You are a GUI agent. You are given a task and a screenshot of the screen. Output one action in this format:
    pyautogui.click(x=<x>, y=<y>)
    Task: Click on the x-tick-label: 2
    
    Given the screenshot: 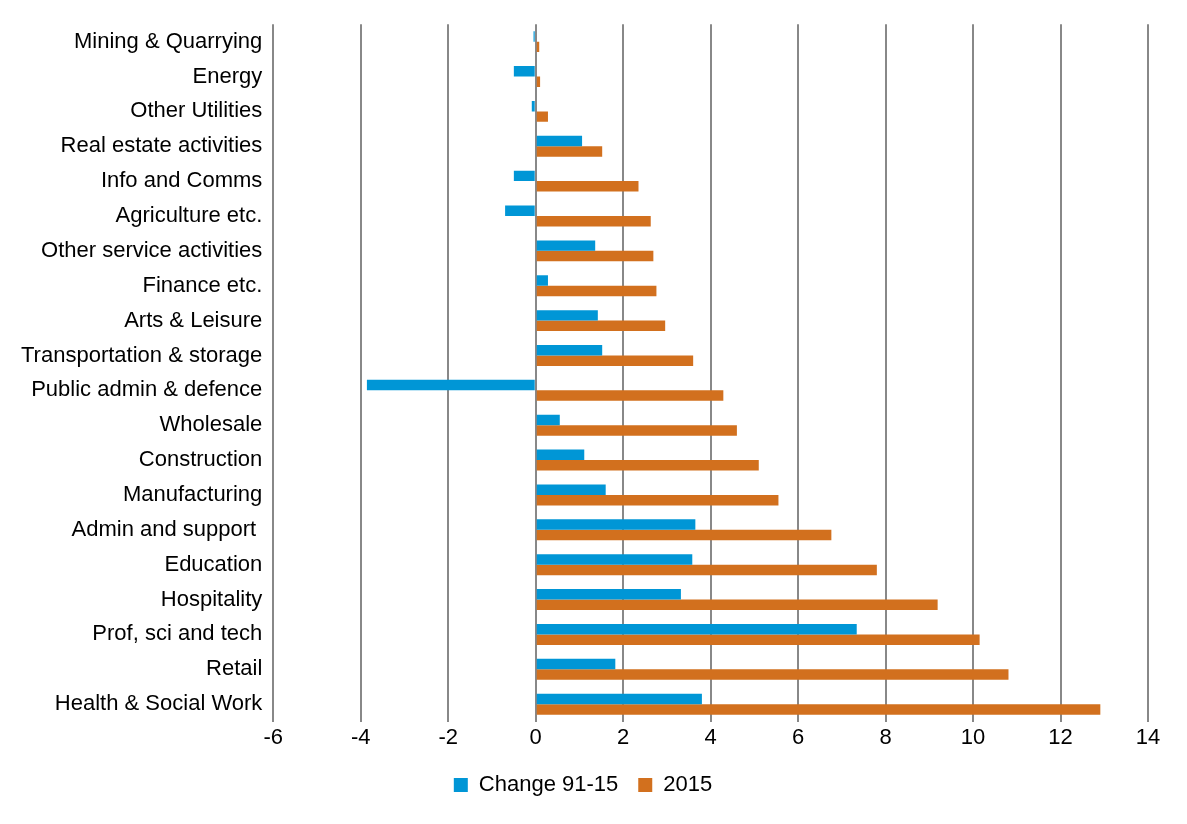 What is the action you would take?
    pyautogui.click(x=623, y=736)
    